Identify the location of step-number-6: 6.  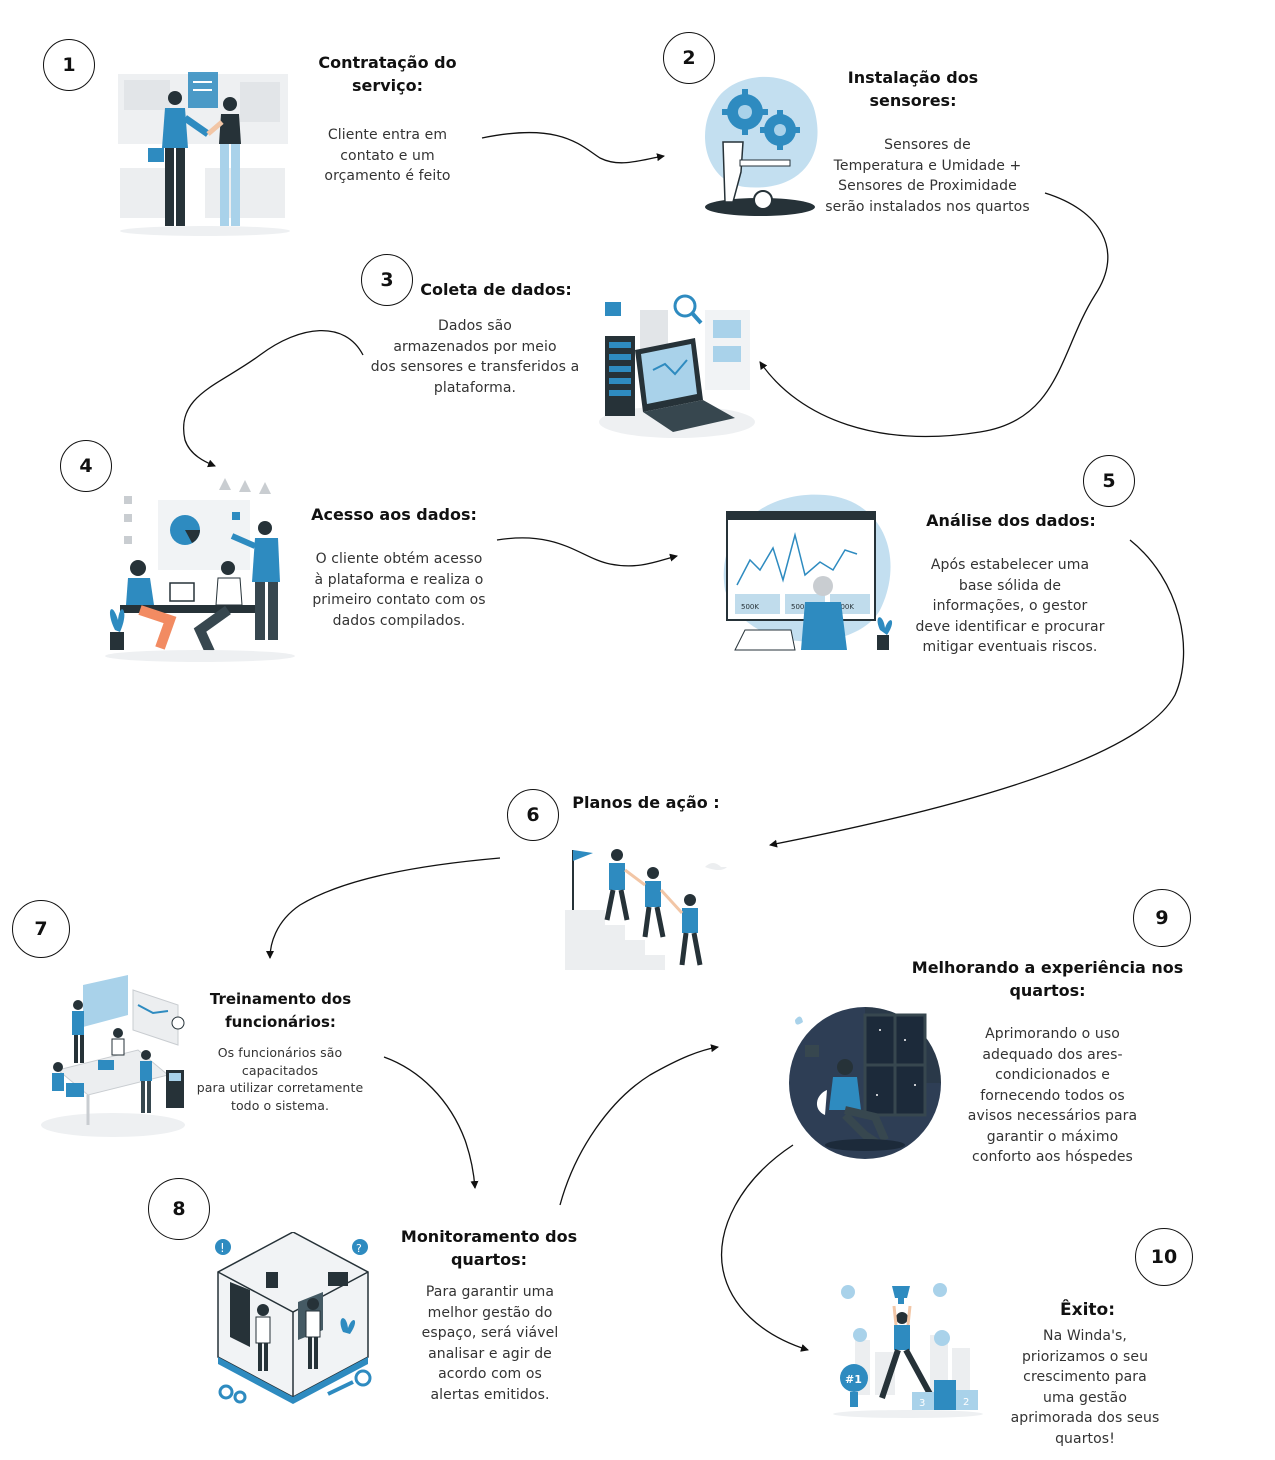
(533, 815).